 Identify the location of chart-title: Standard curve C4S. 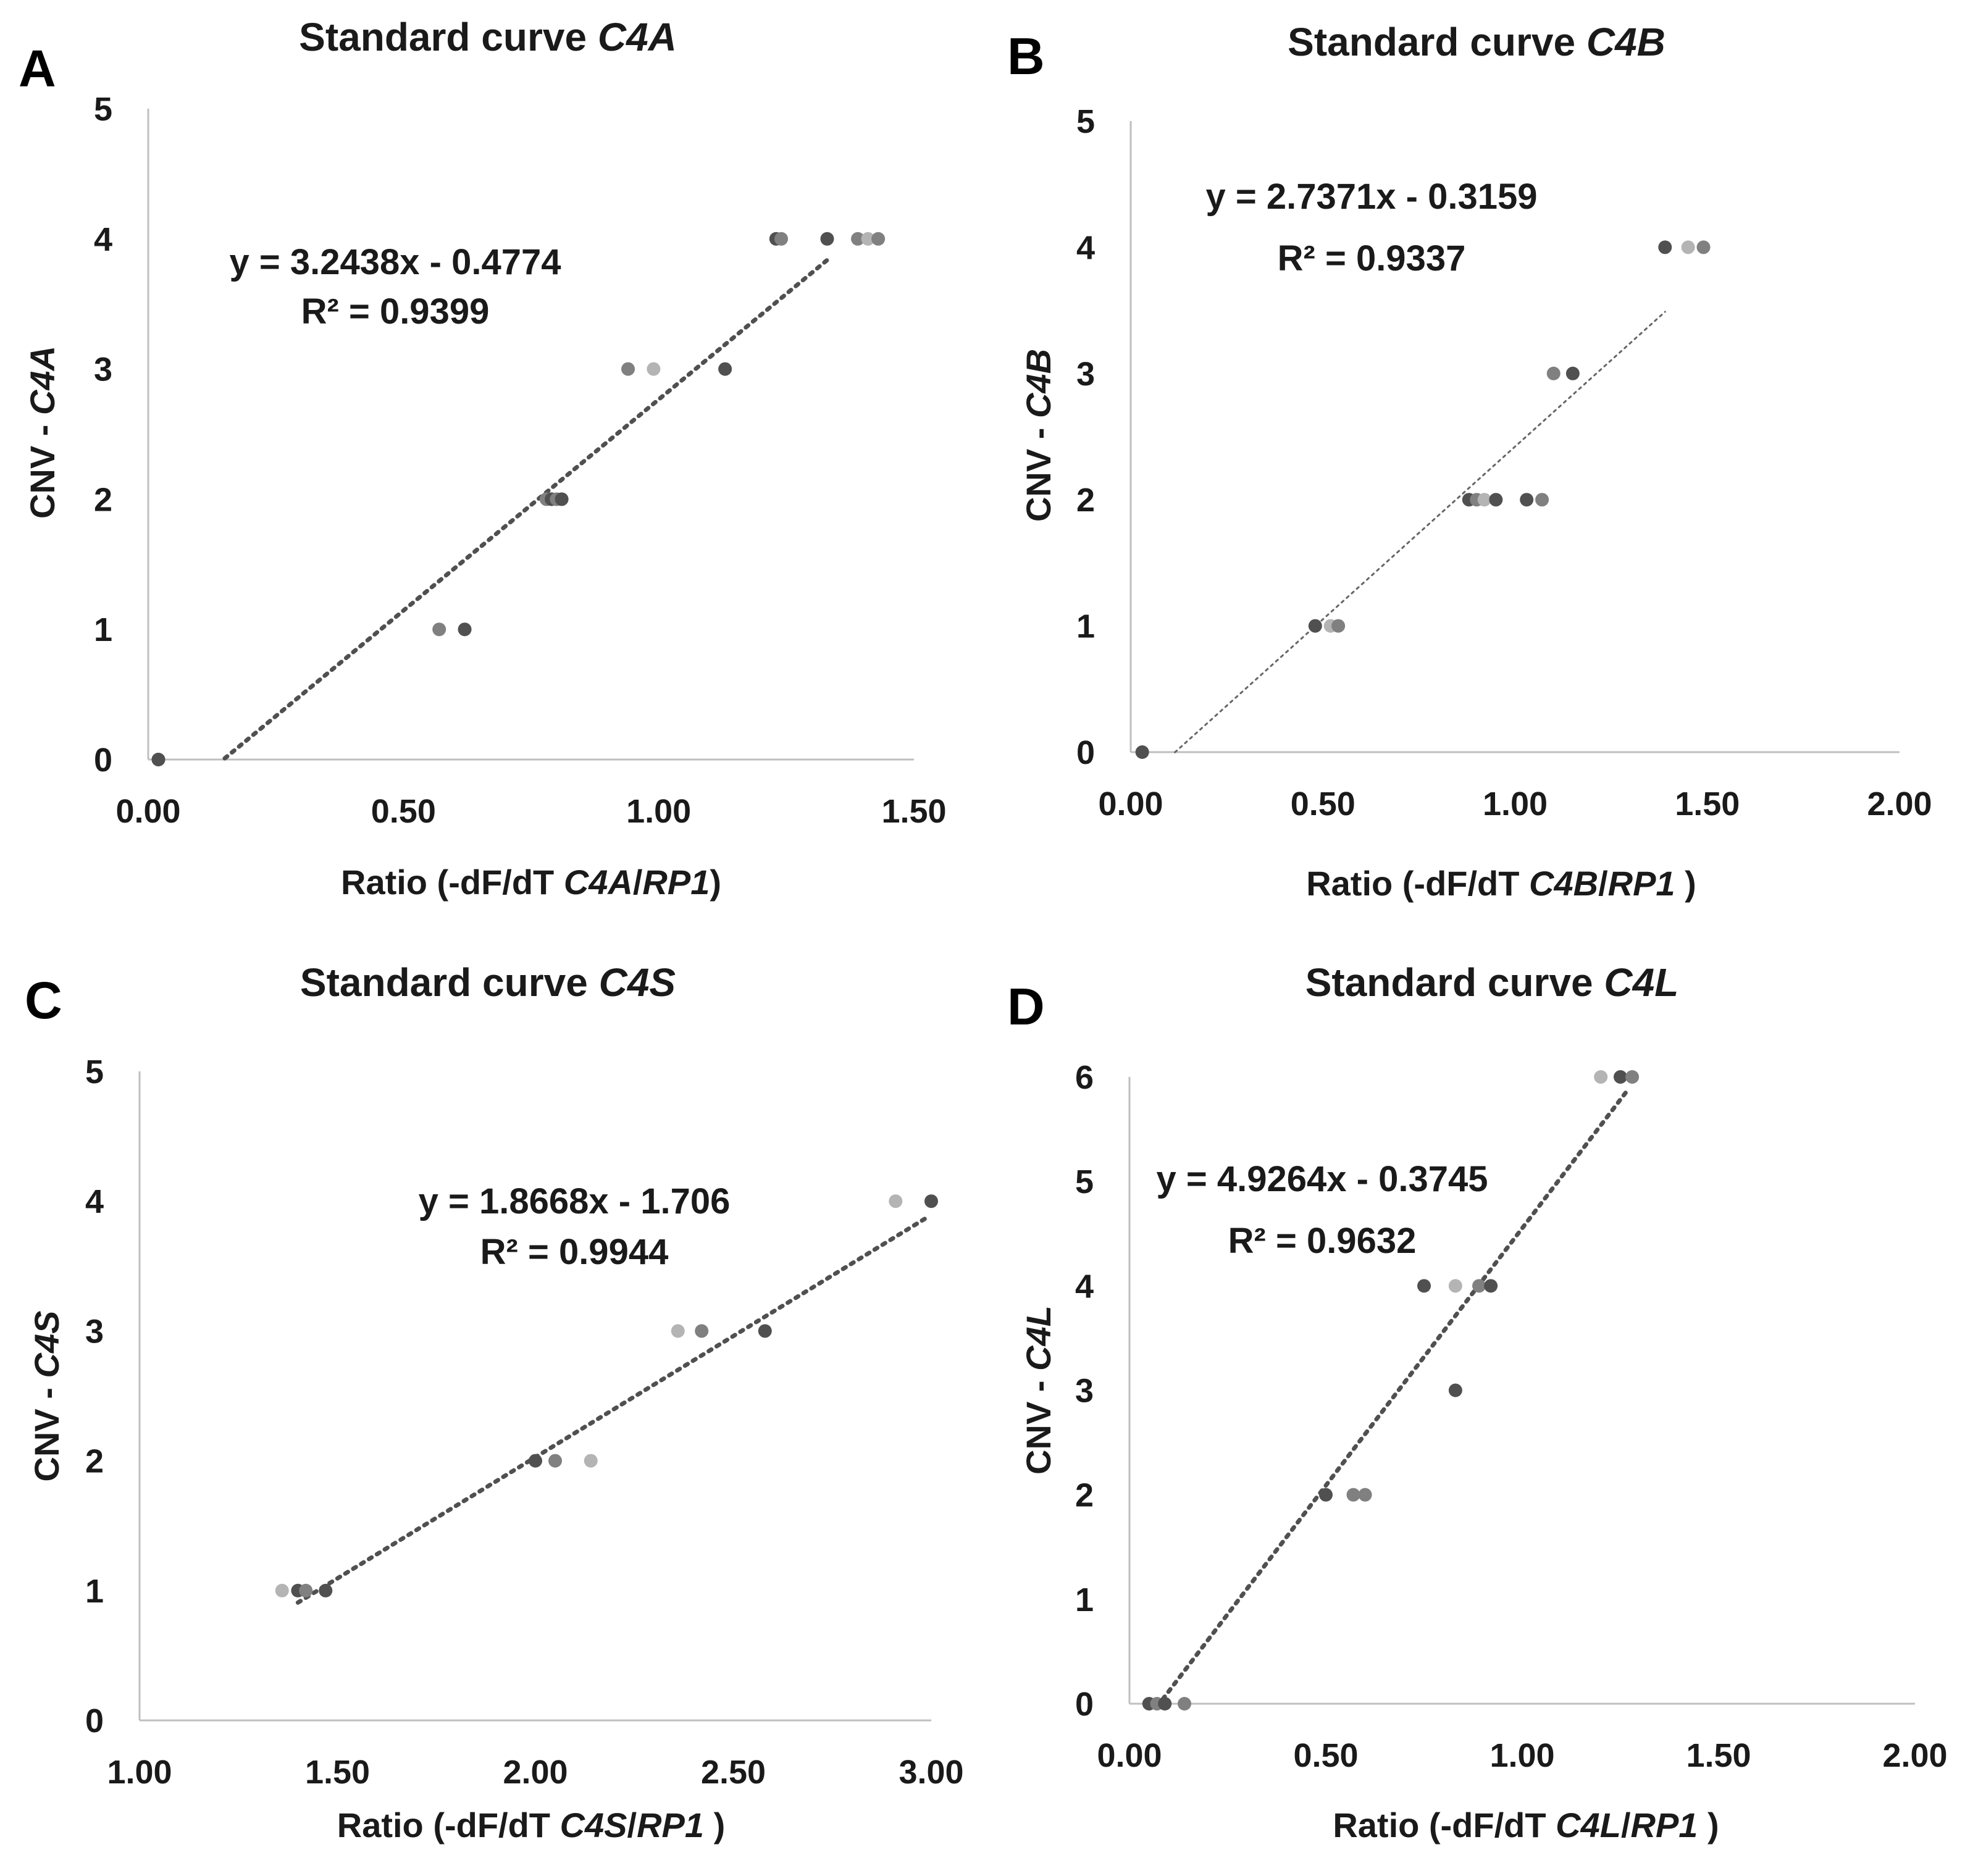
(488, 982).